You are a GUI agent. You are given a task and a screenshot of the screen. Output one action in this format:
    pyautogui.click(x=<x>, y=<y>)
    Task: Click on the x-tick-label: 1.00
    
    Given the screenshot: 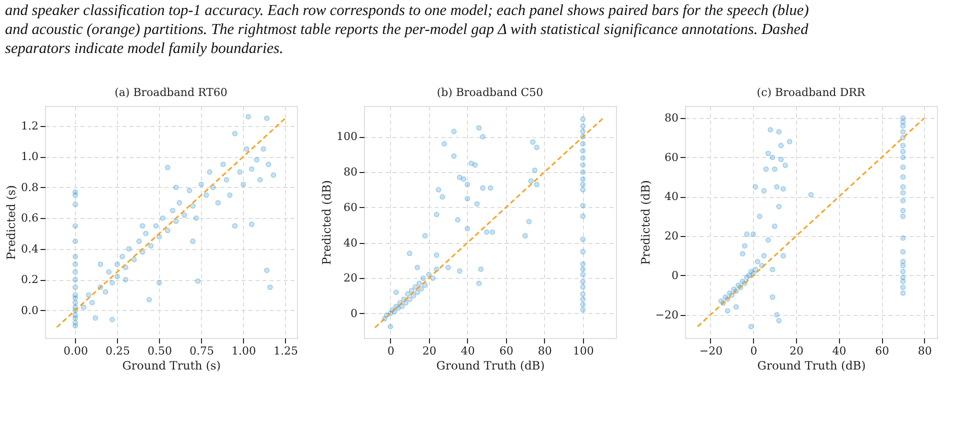 What is the action you would take?
    pyautogui.click(x=243, y=351)
    